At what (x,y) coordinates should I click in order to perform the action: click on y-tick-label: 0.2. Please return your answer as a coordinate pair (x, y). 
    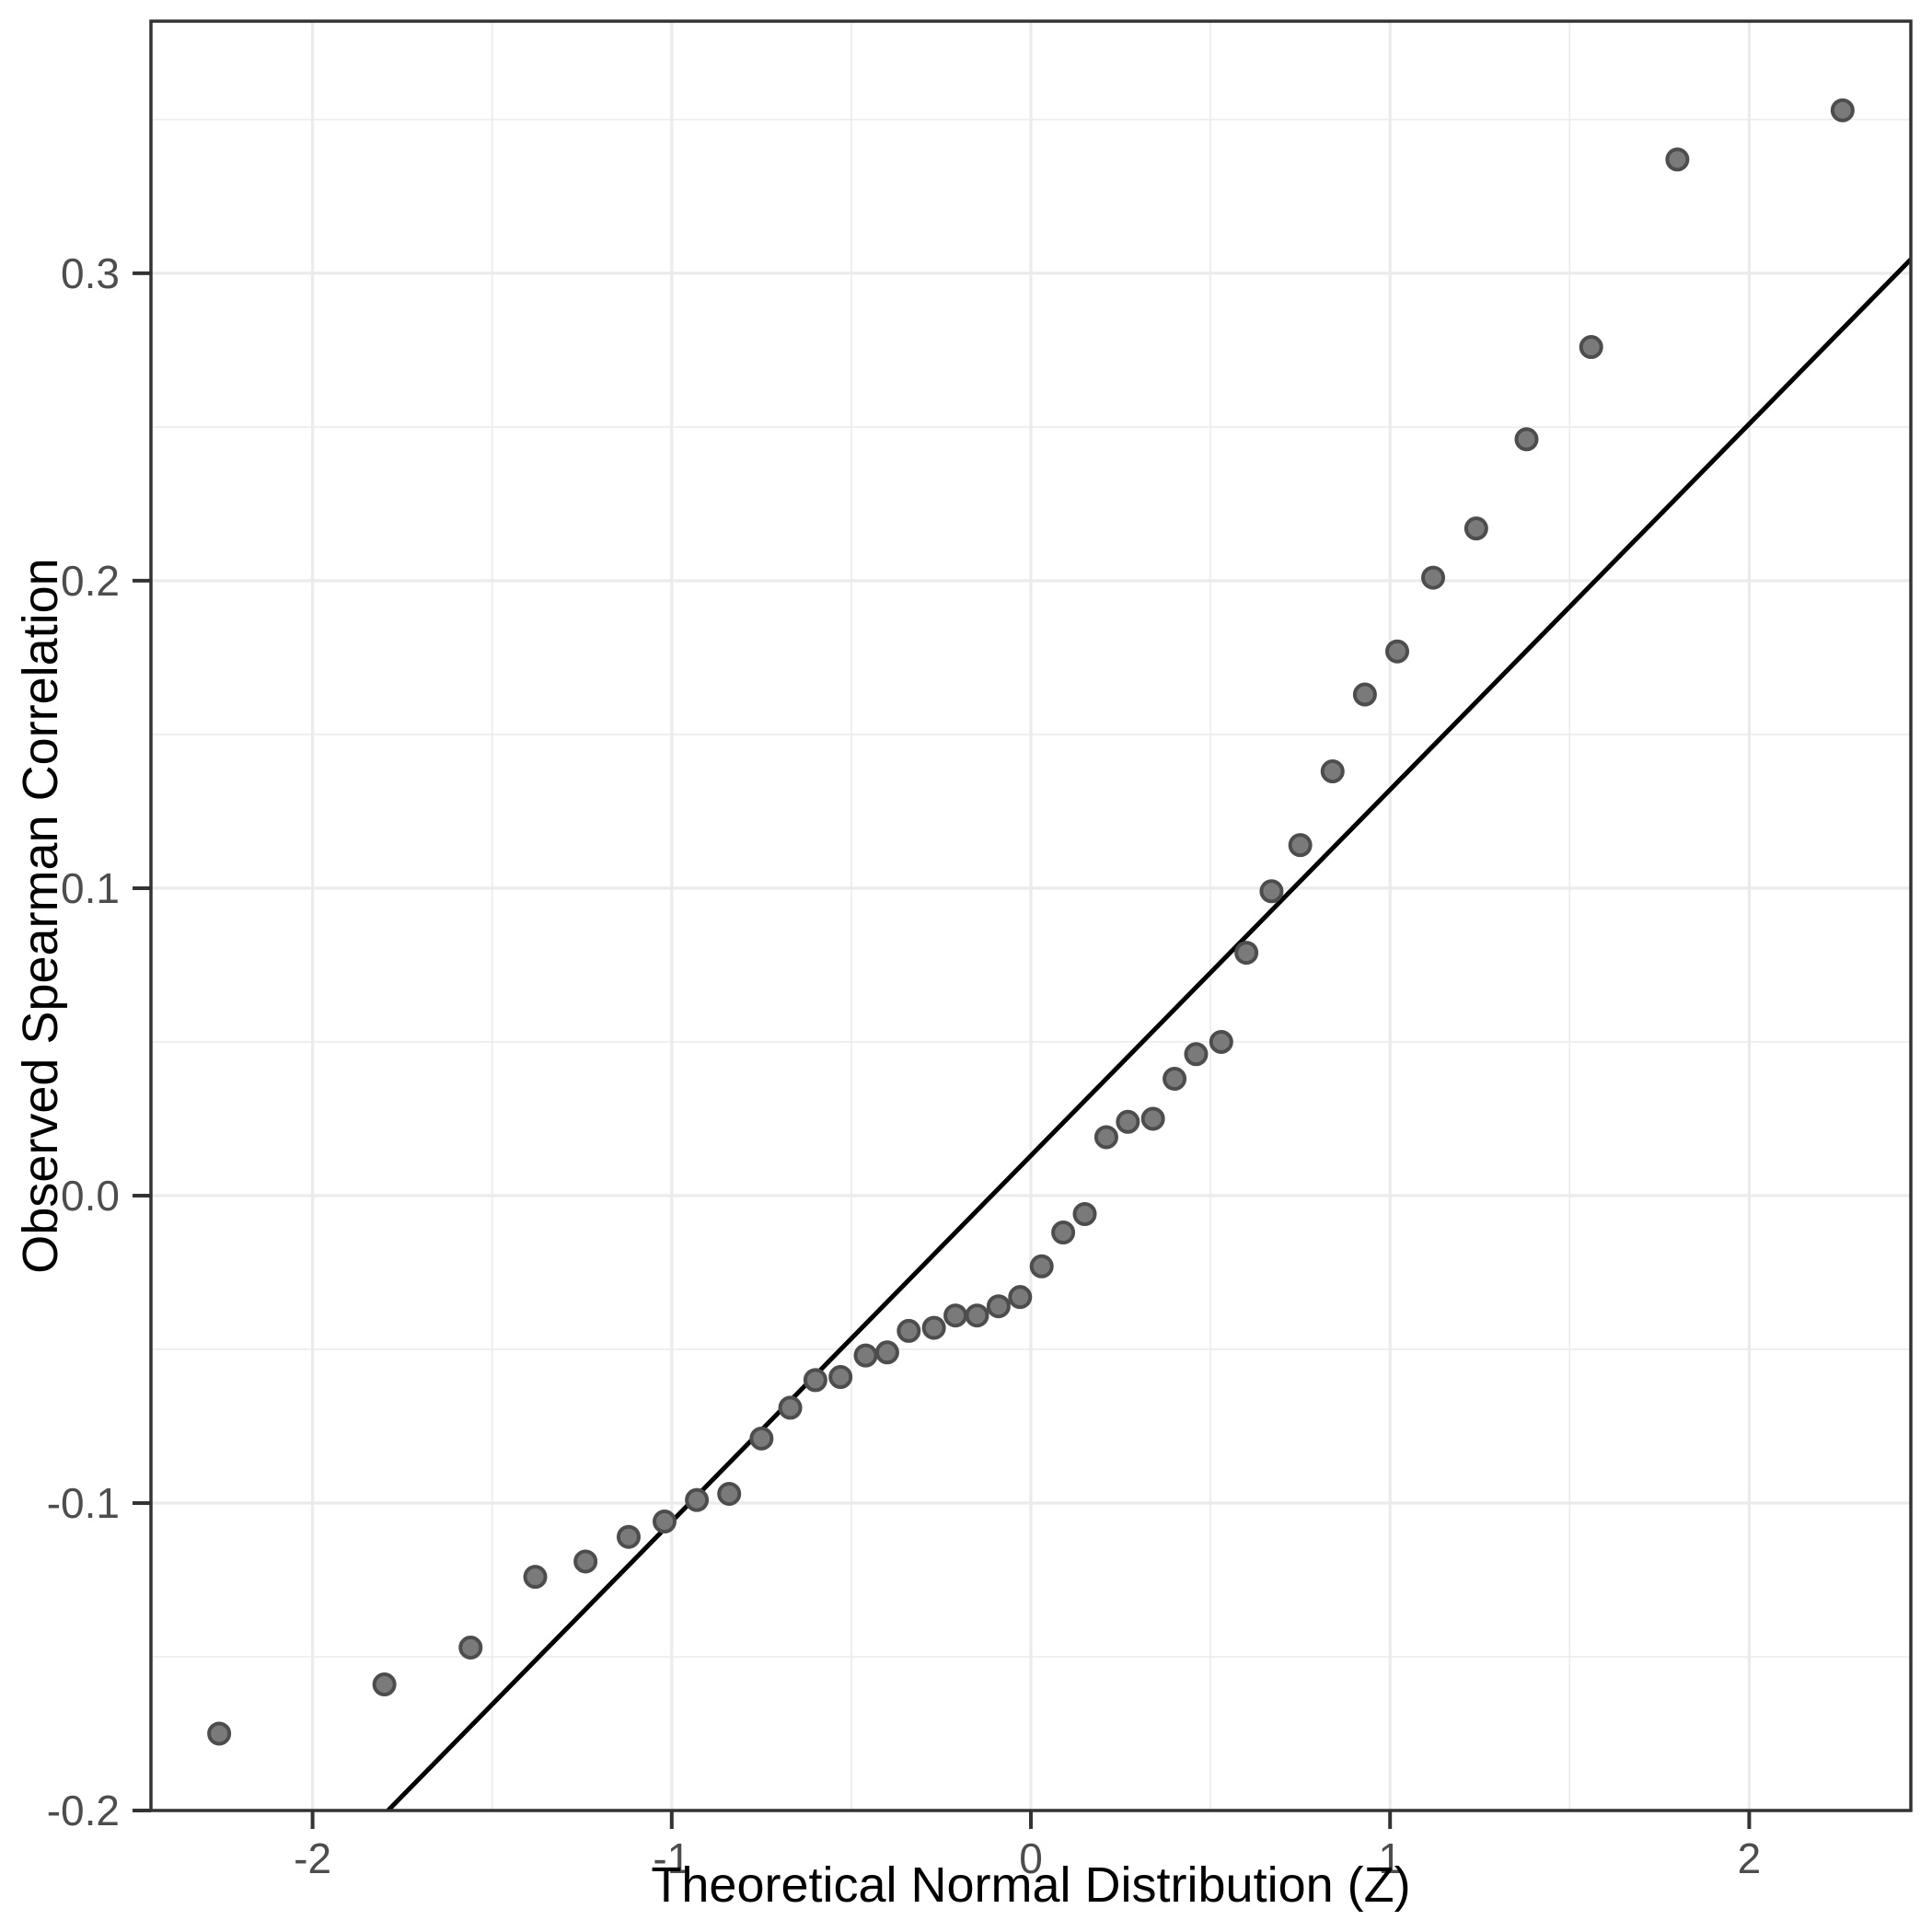
    Looking at the image, I should click on (91, 581).